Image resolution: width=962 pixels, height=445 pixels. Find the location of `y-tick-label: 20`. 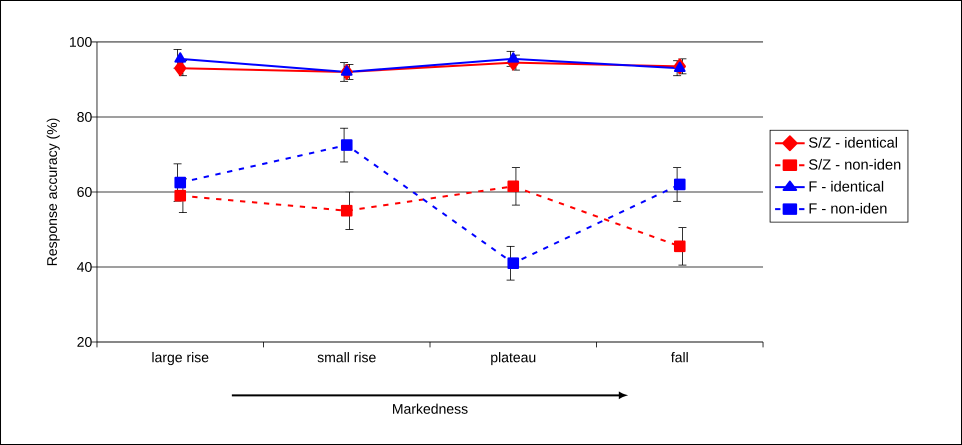

y-tick-label: 20 is located at coordinates (84, 342).